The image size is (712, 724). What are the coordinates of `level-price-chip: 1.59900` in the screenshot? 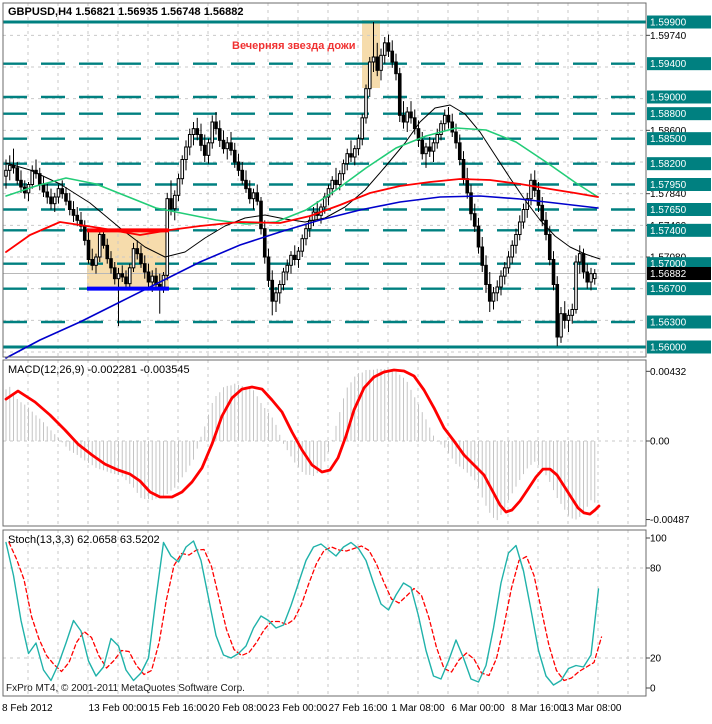 It's located at (668, 23).